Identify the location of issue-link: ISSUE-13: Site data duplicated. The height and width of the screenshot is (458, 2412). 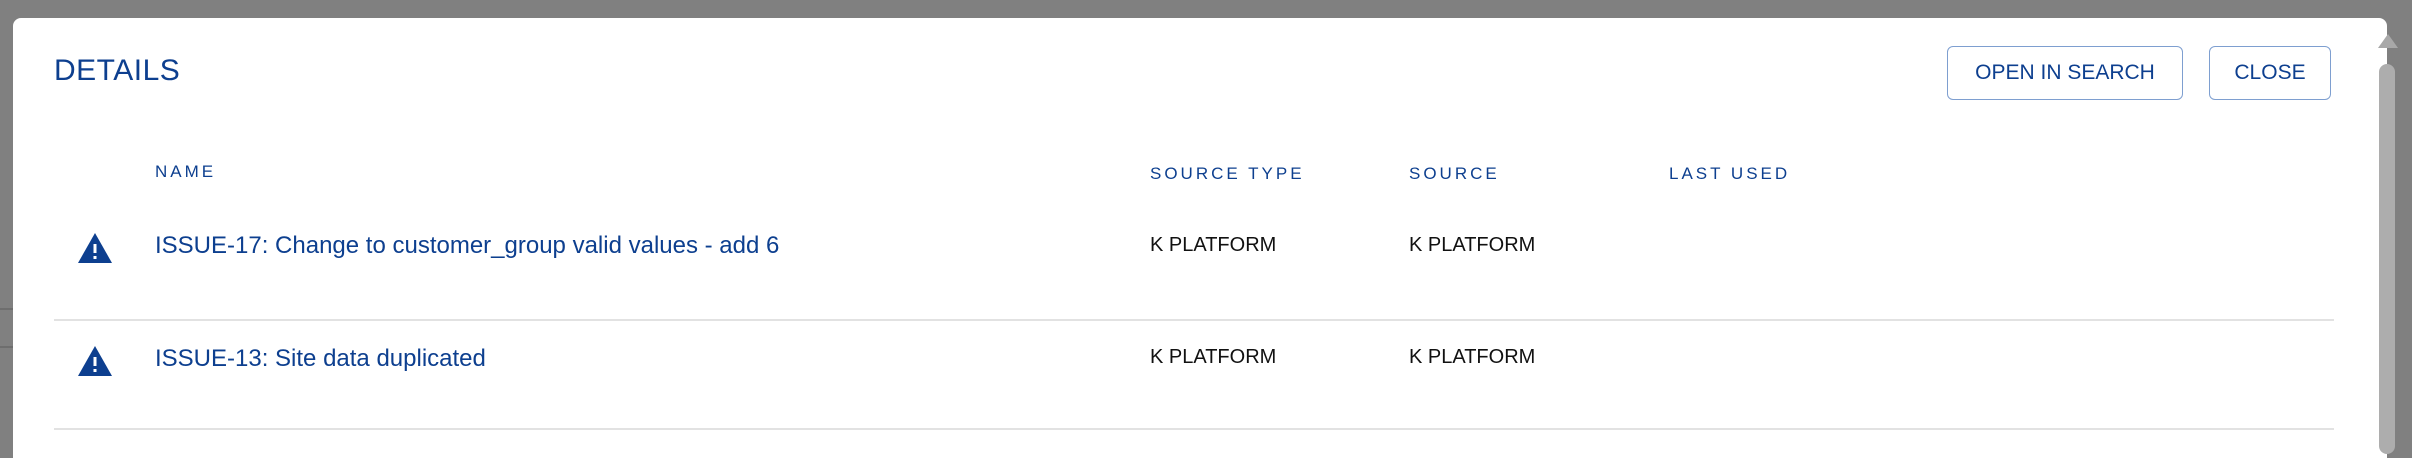
(320, 358).